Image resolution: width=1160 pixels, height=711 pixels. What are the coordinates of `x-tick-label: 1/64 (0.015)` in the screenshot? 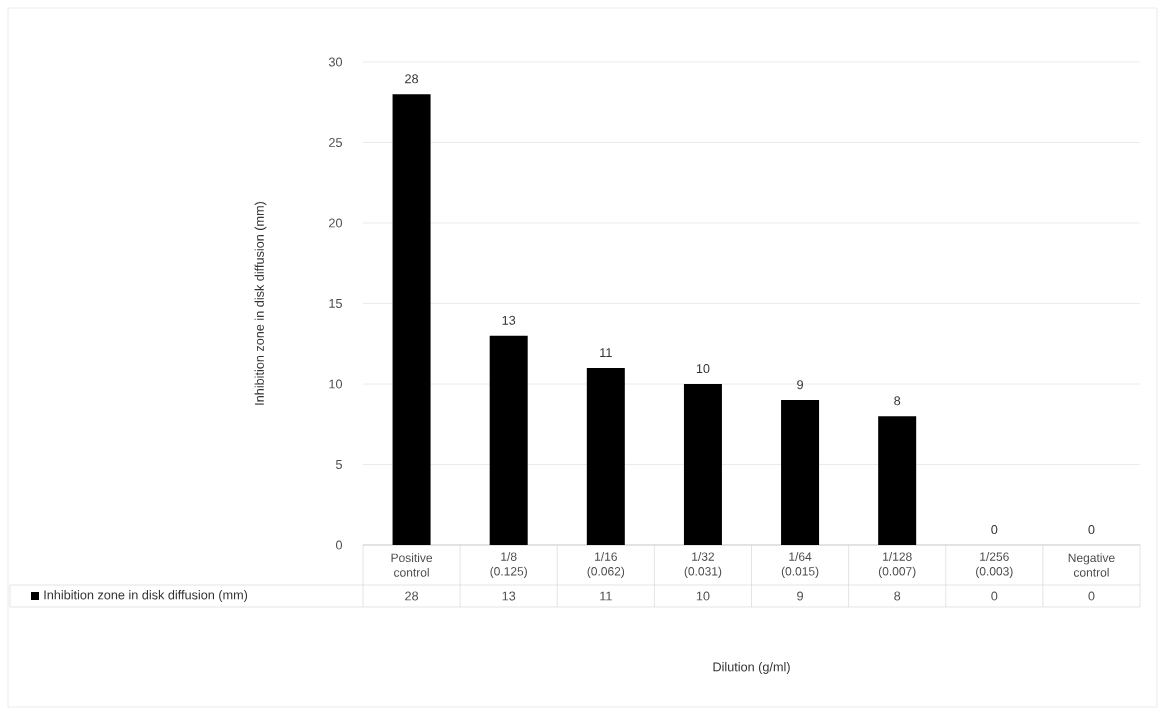 It's located at (800, 565).